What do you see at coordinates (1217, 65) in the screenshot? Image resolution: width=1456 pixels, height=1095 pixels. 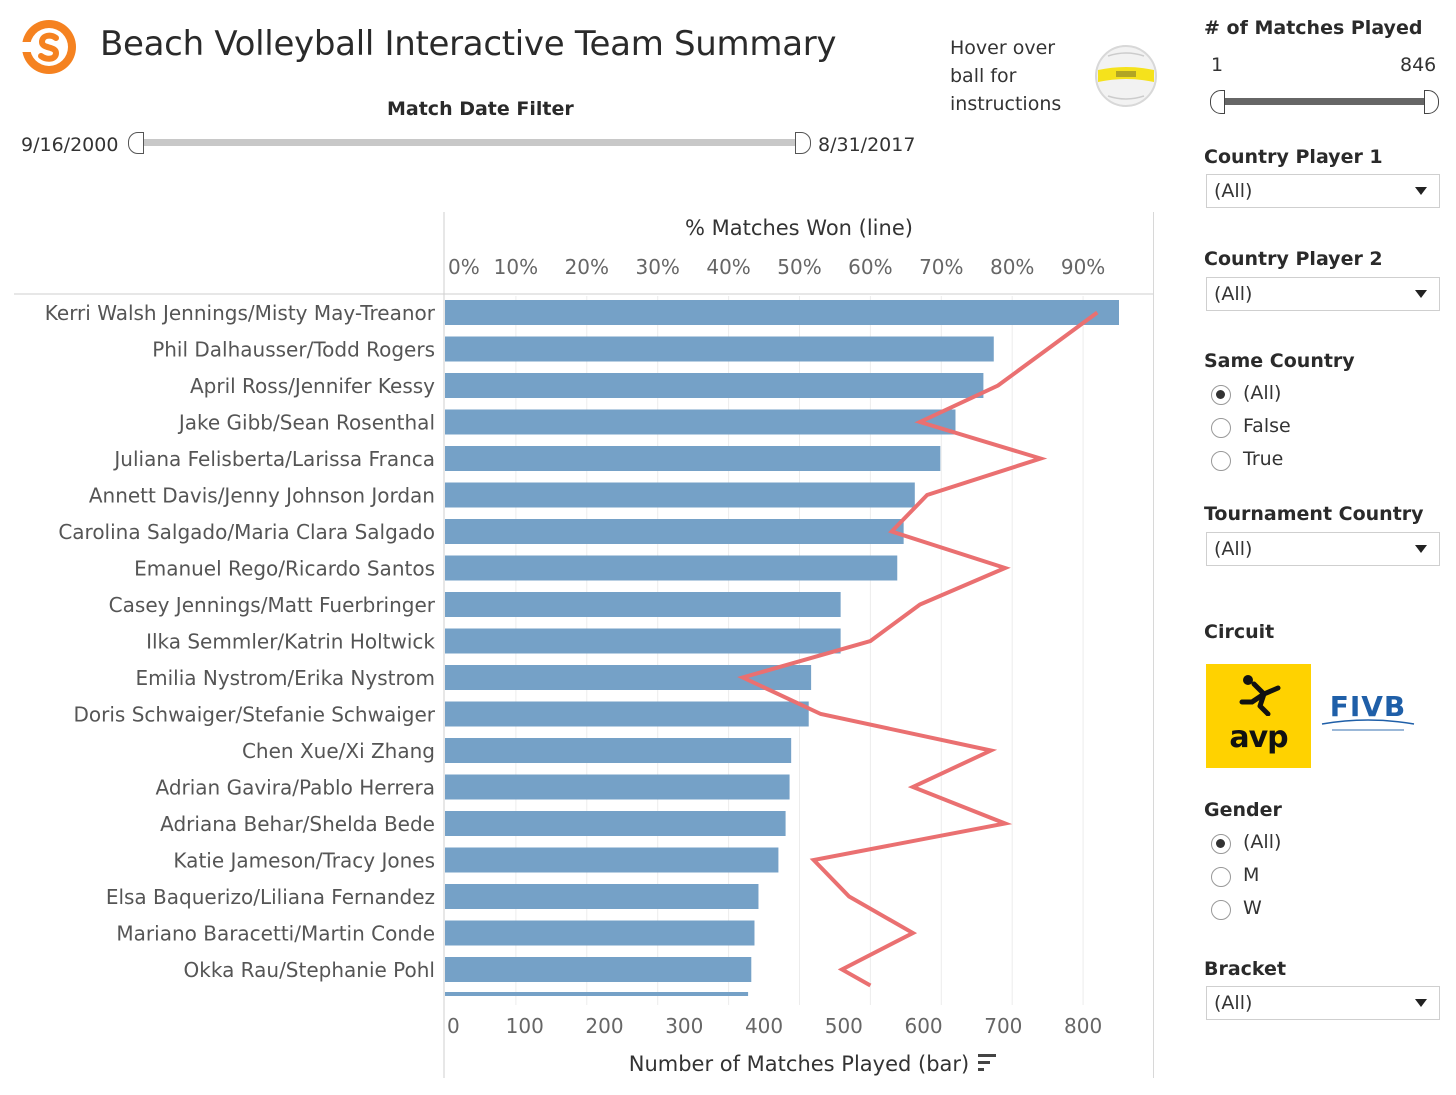 I see `matches-played-min: 1` at bounding box center [1217, 65].